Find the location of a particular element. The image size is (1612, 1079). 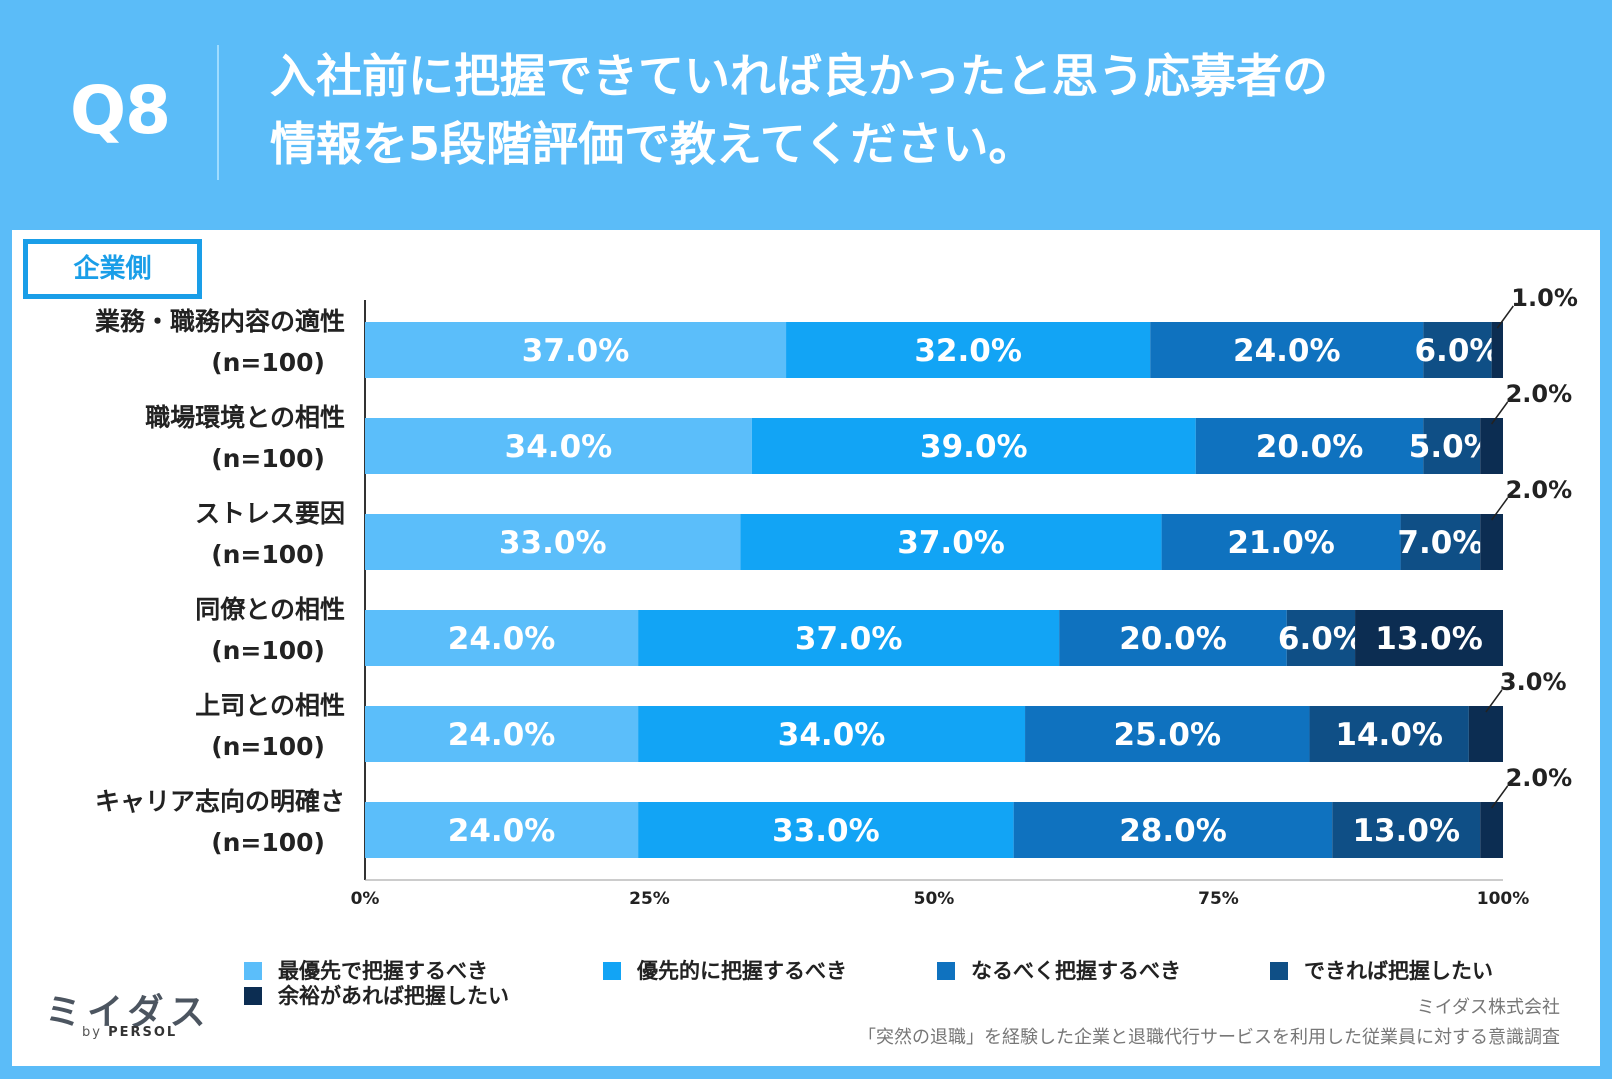

x-tick-label: 50% is located at coordinates (934, 899).